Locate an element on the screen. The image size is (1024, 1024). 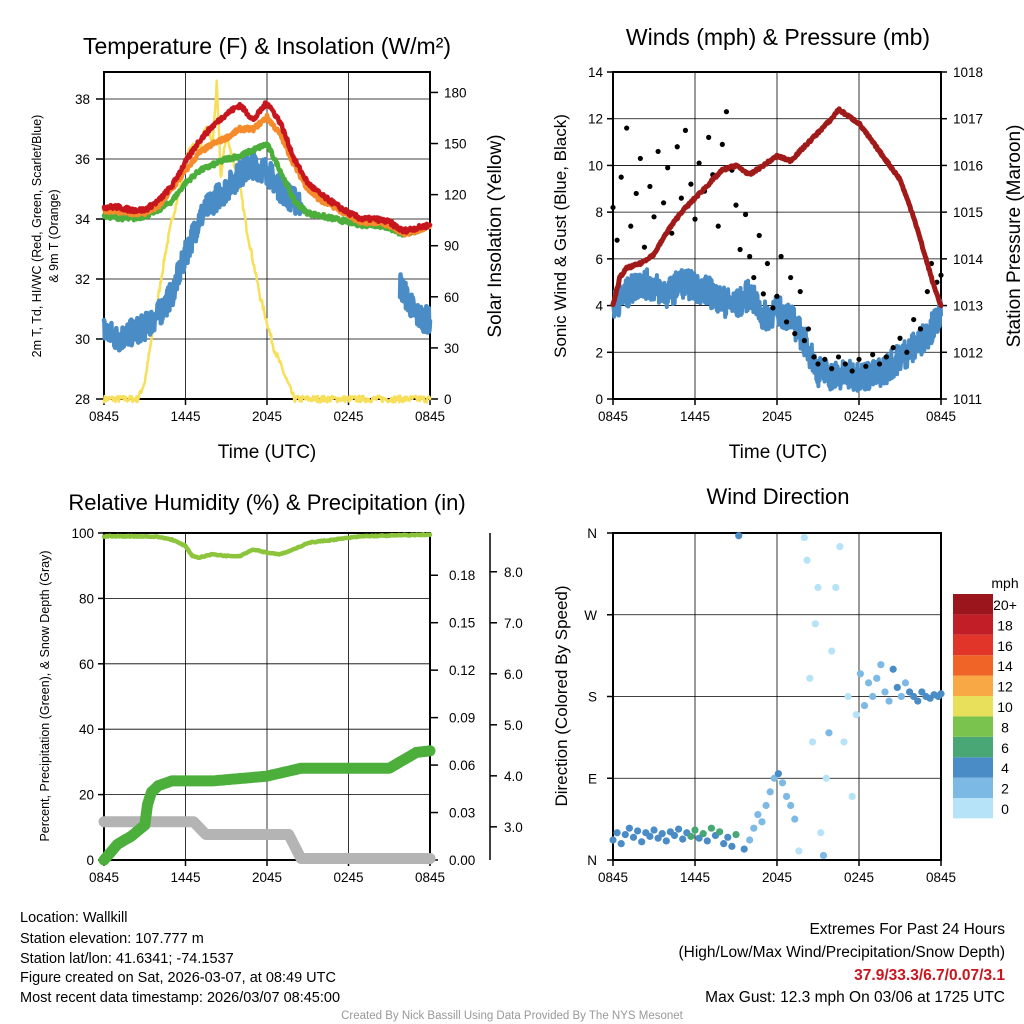
wind-y-label: 4 is located at coordinates (599, 306).